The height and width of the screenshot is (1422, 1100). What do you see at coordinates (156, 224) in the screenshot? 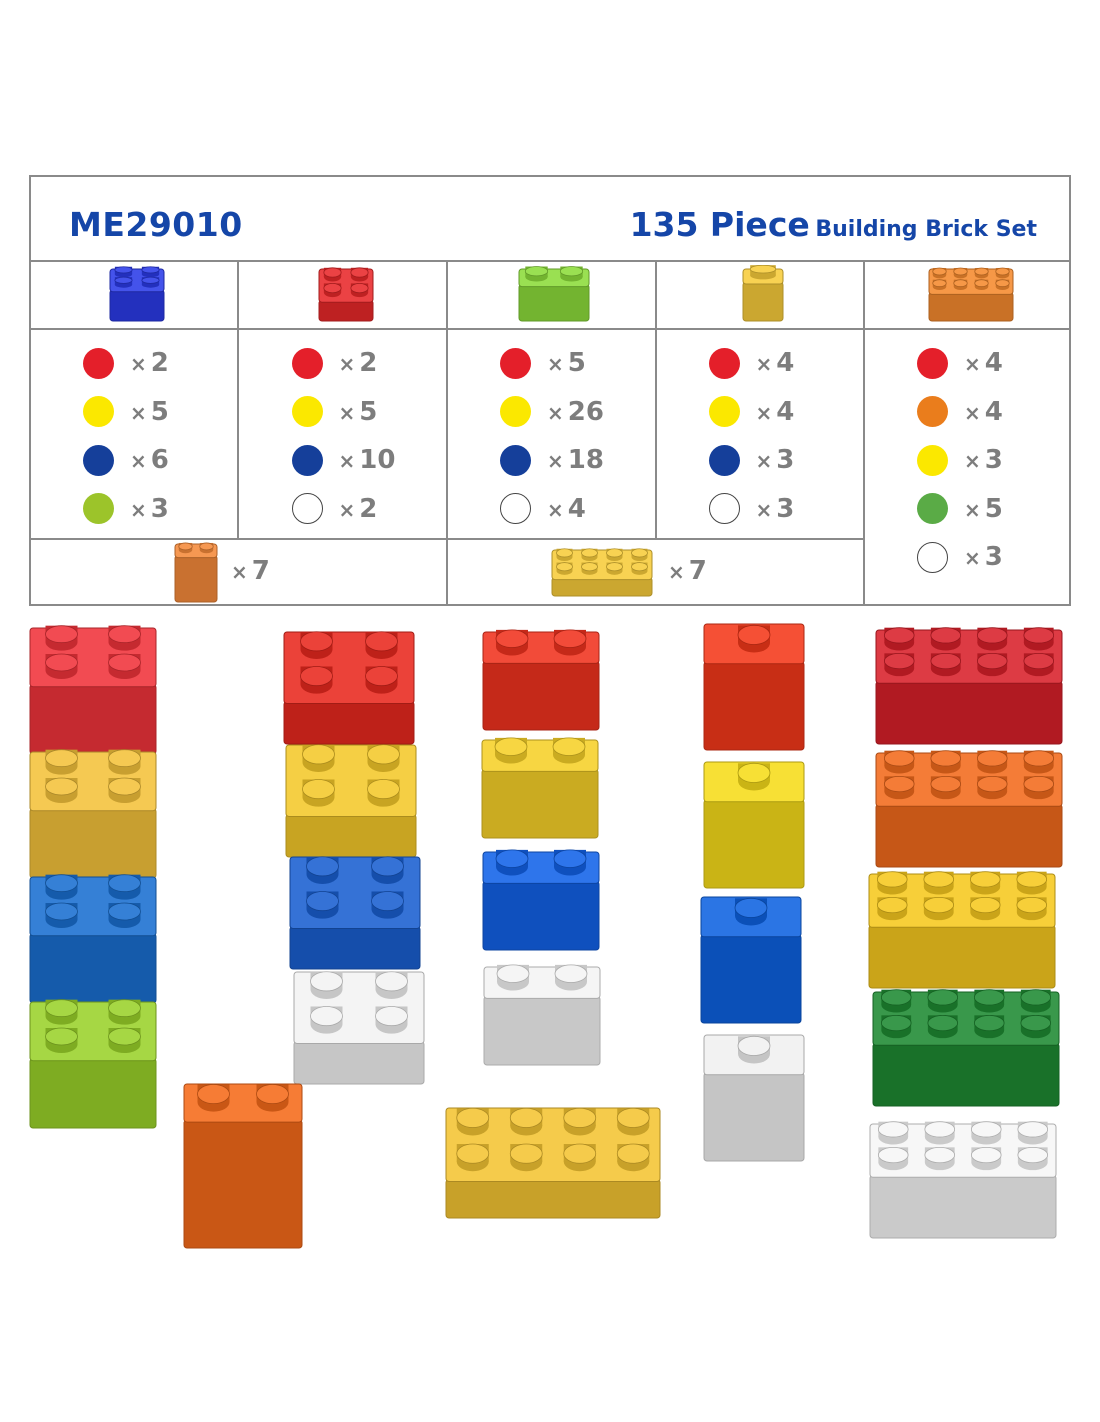
I see `model-number: ME29010` at bounding box center [156, 224].